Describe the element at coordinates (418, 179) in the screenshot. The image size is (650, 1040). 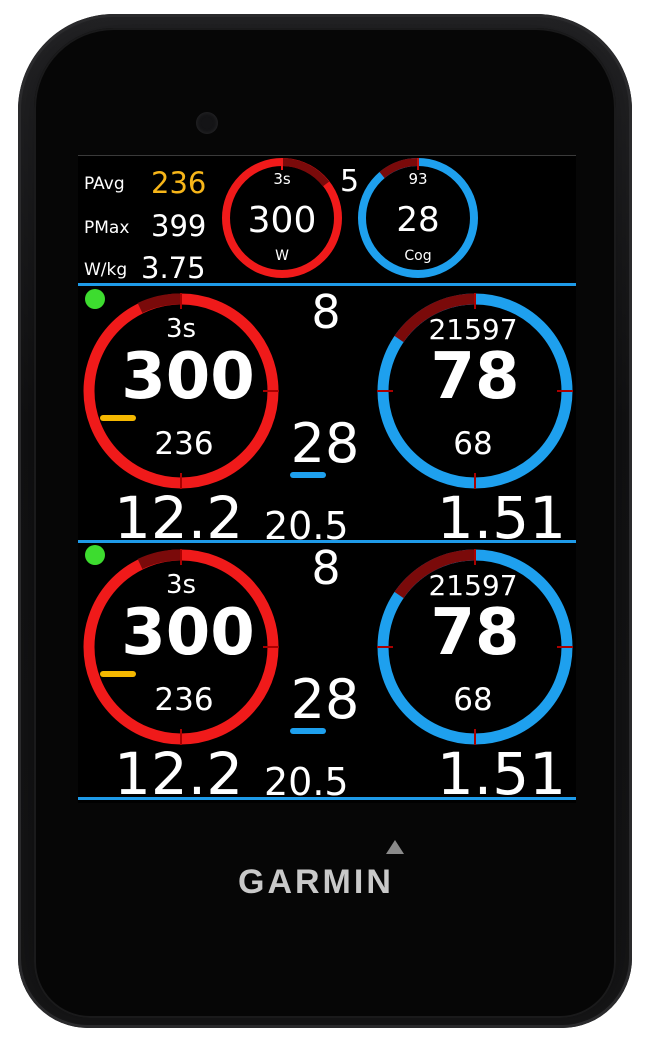
I see `top-cadence-gauge-label: 93` at that location.